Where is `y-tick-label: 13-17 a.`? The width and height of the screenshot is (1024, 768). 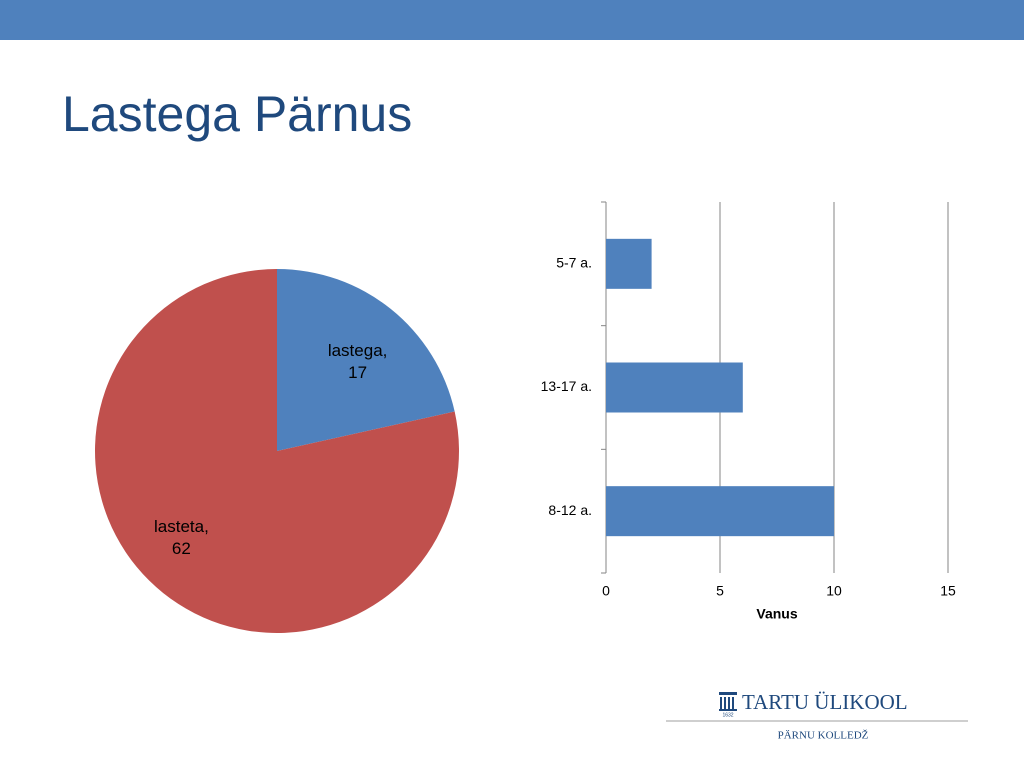
y-tick-label: 13-17 a. is located at coordinates (566, 386).